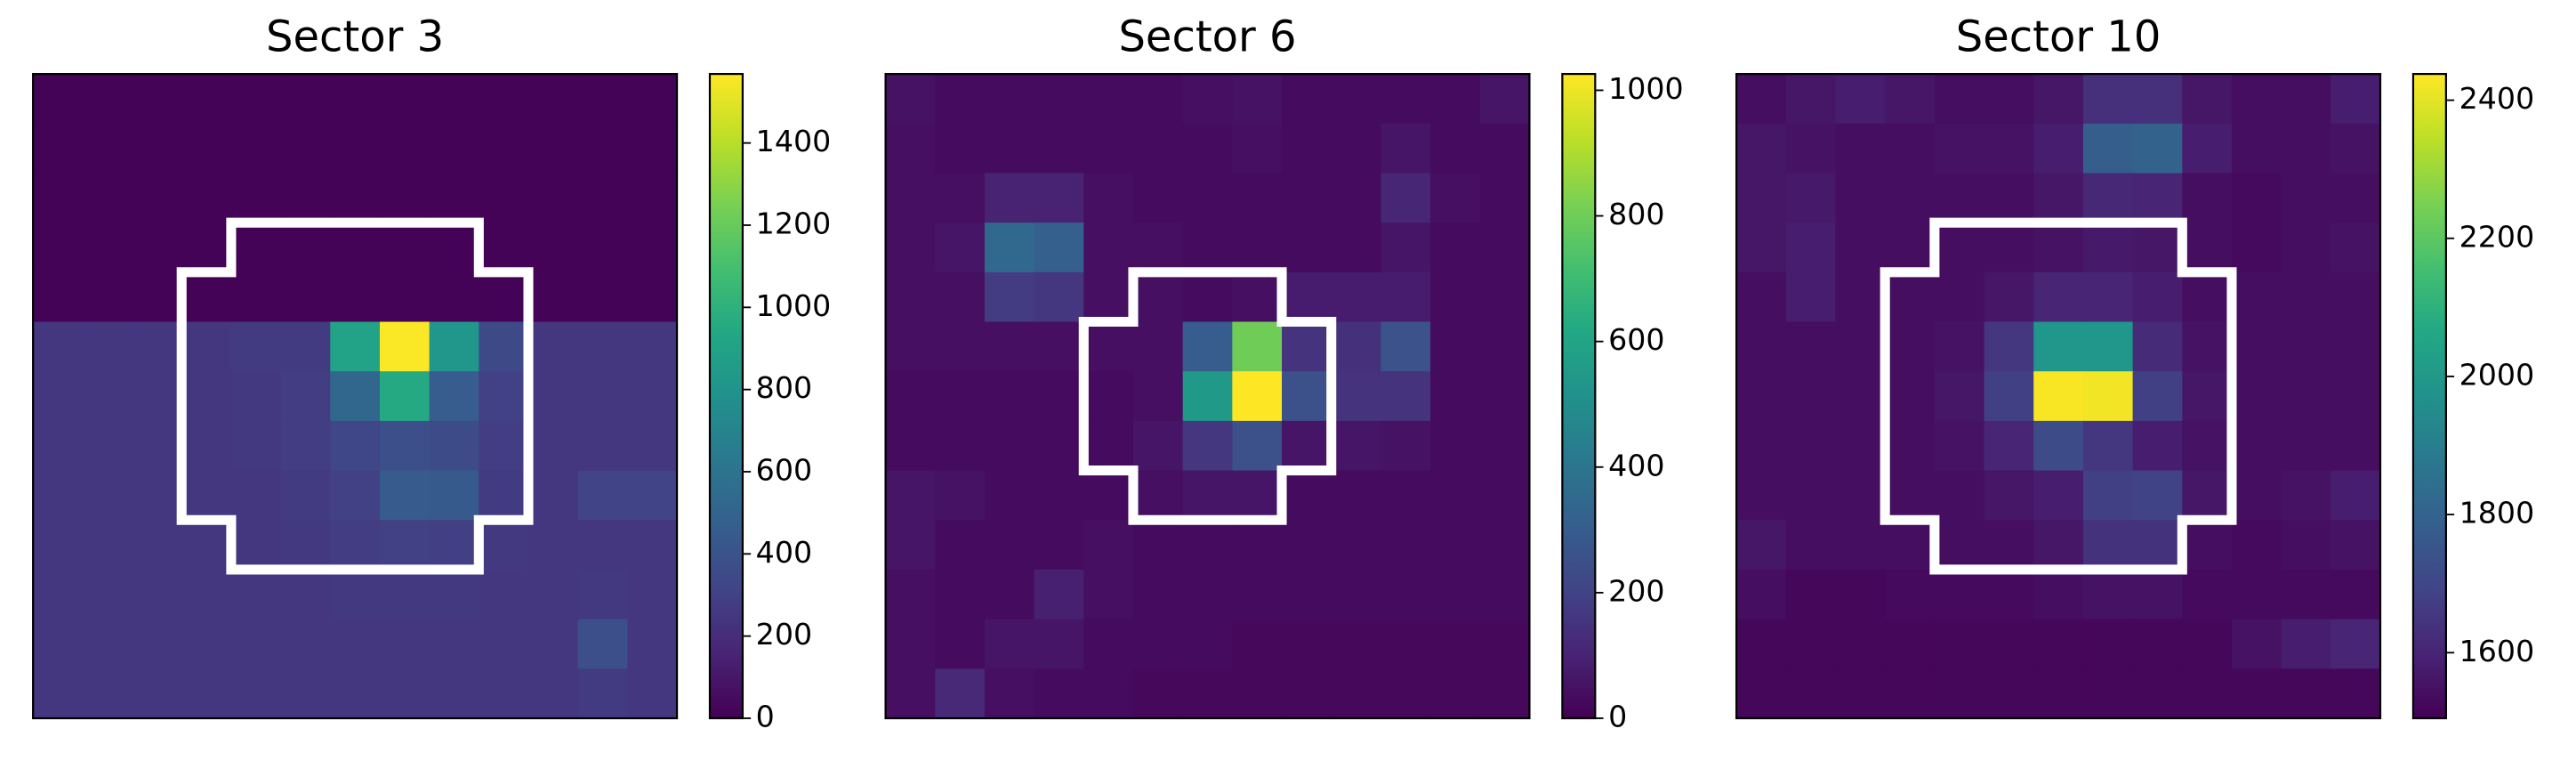 This screenshot has height=761, width=2576. I want to click on colorbar-tick-label: 2200, so click(2497, 236).